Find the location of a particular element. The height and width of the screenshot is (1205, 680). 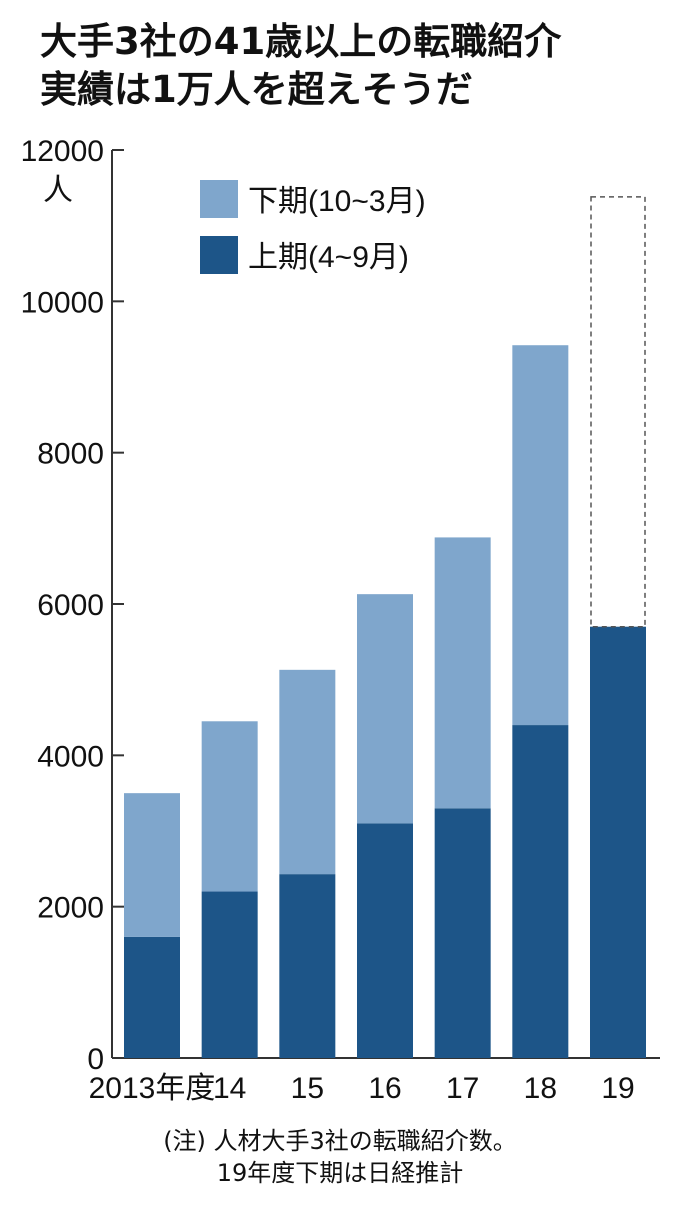

y-tick-label: 0 is located at coordinates (95, 1059).